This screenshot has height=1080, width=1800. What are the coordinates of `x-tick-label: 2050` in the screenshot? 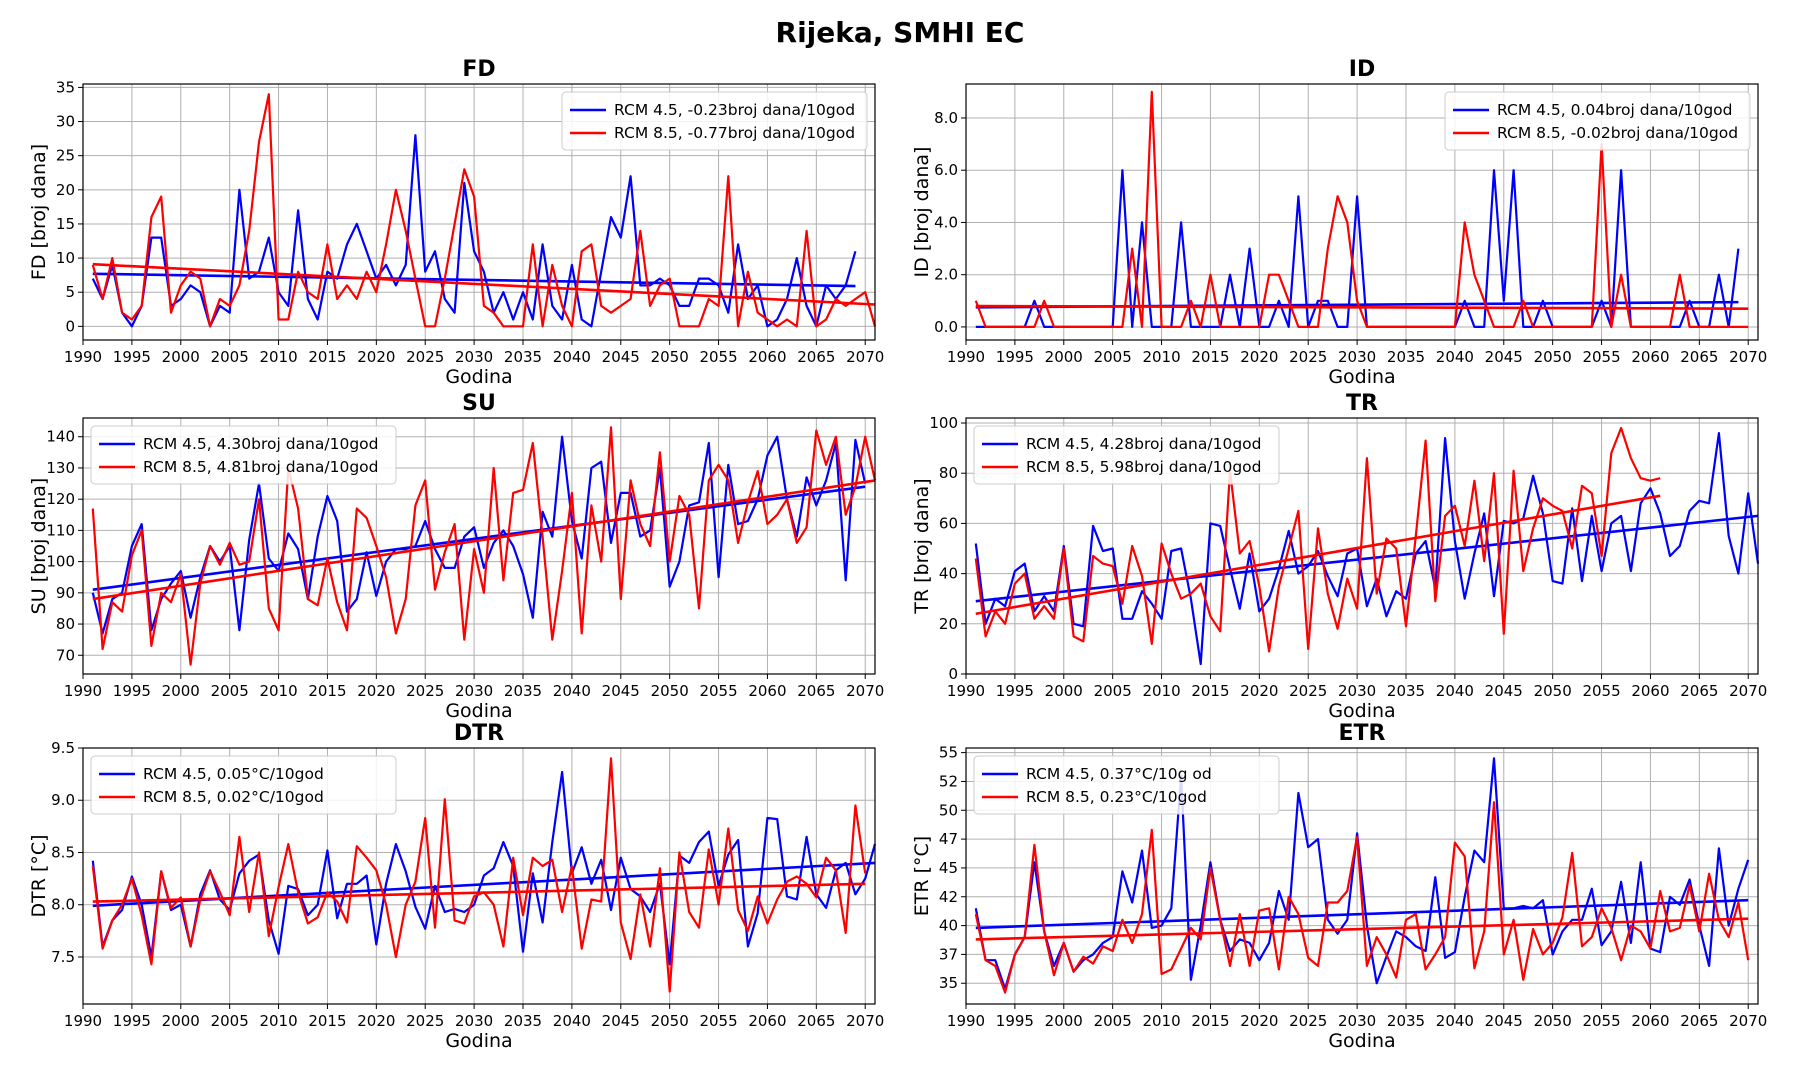 It's located at (1553, 691).